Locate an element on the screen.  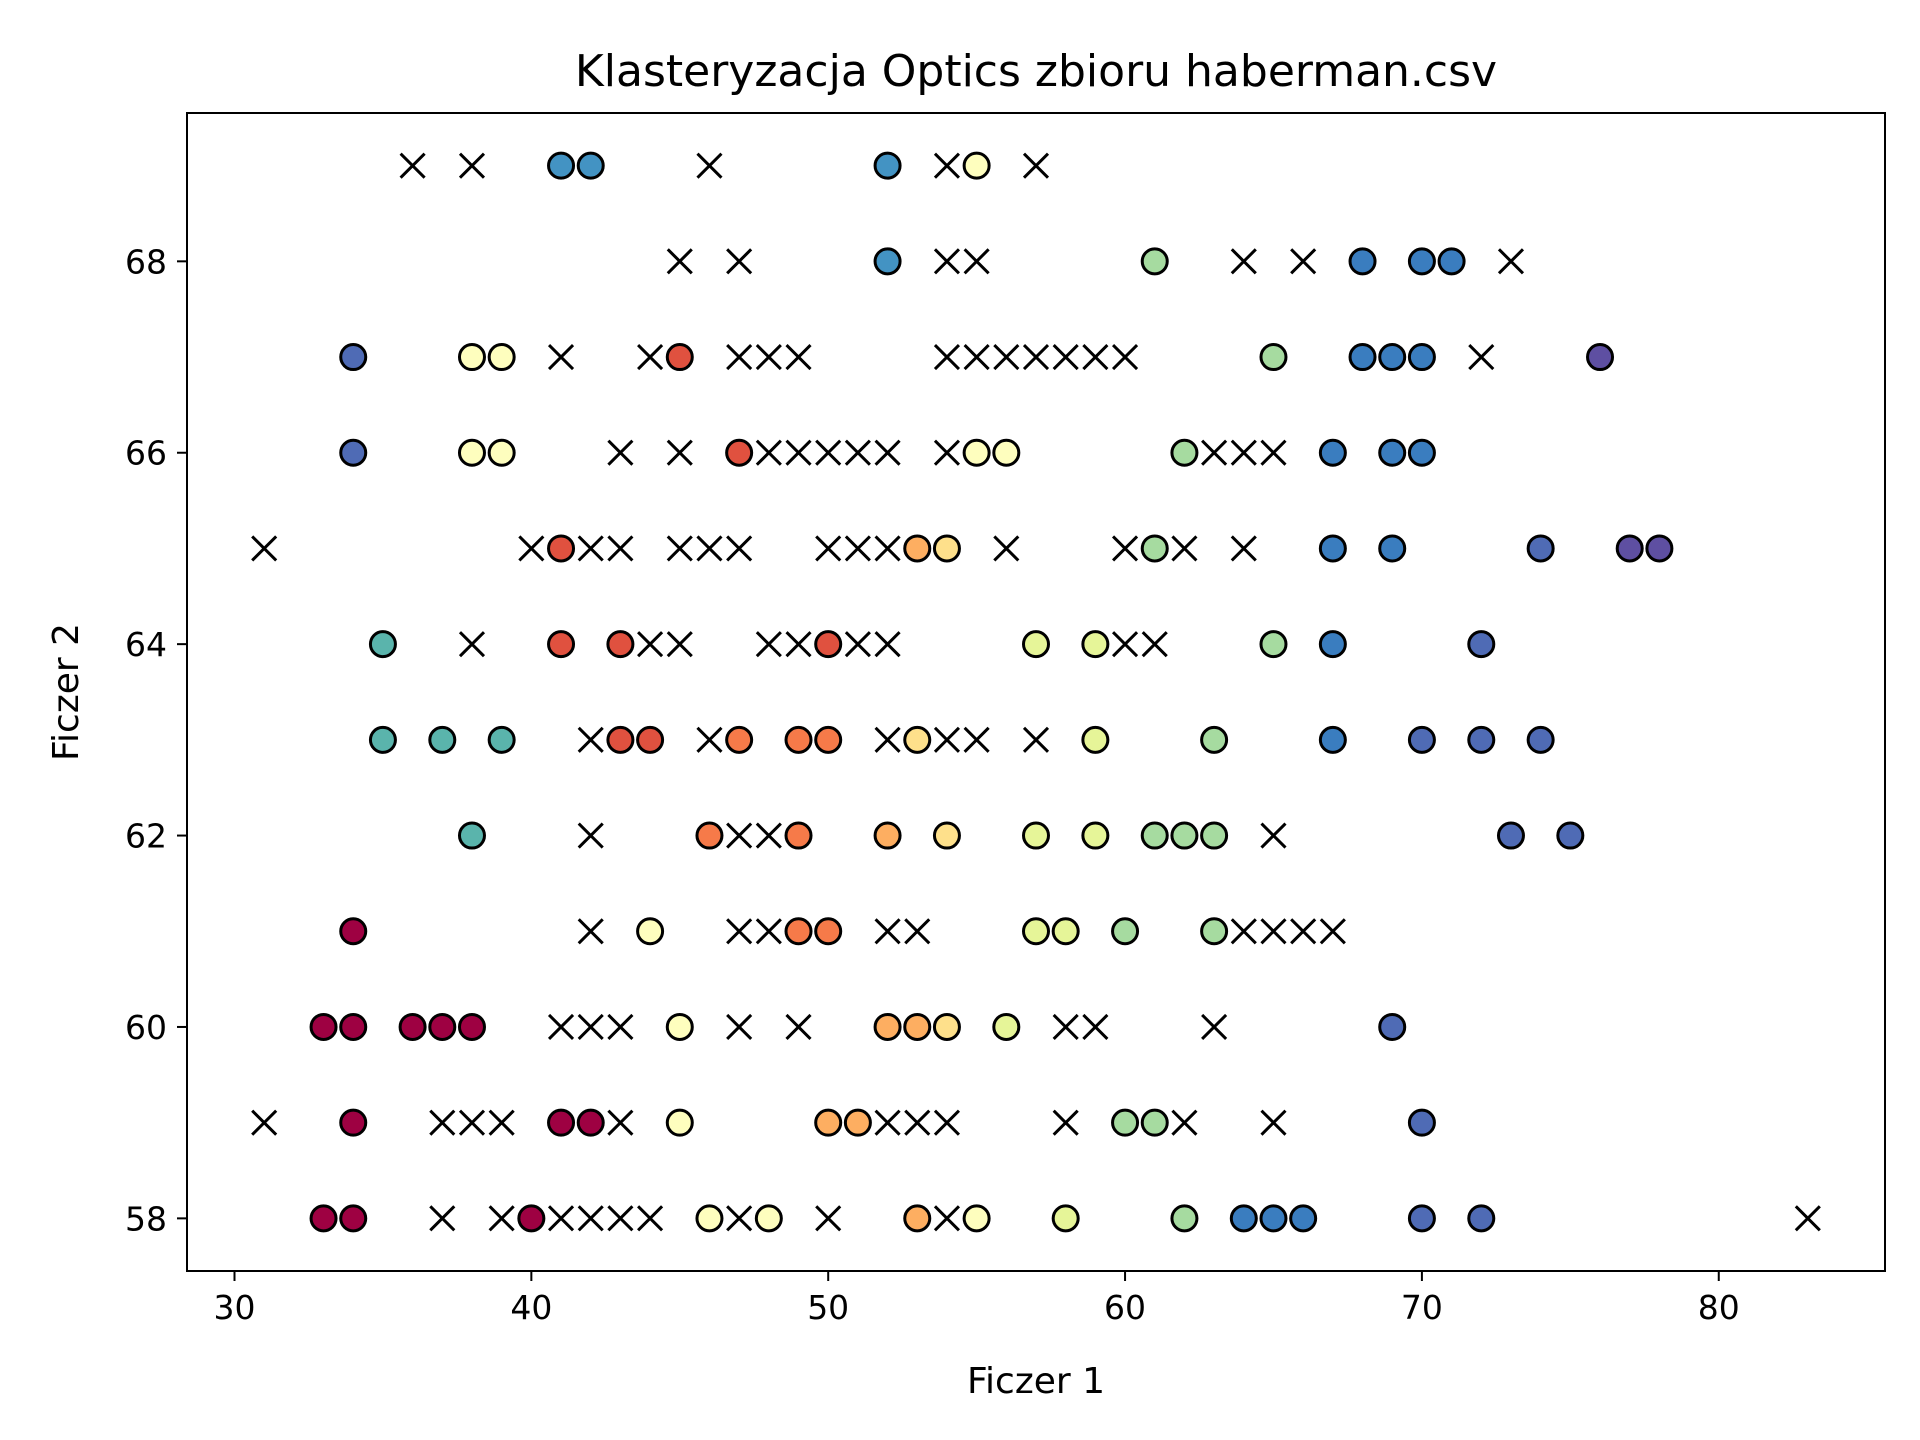
x-tick-label: 70 is located at coordinates (1422, 1307).